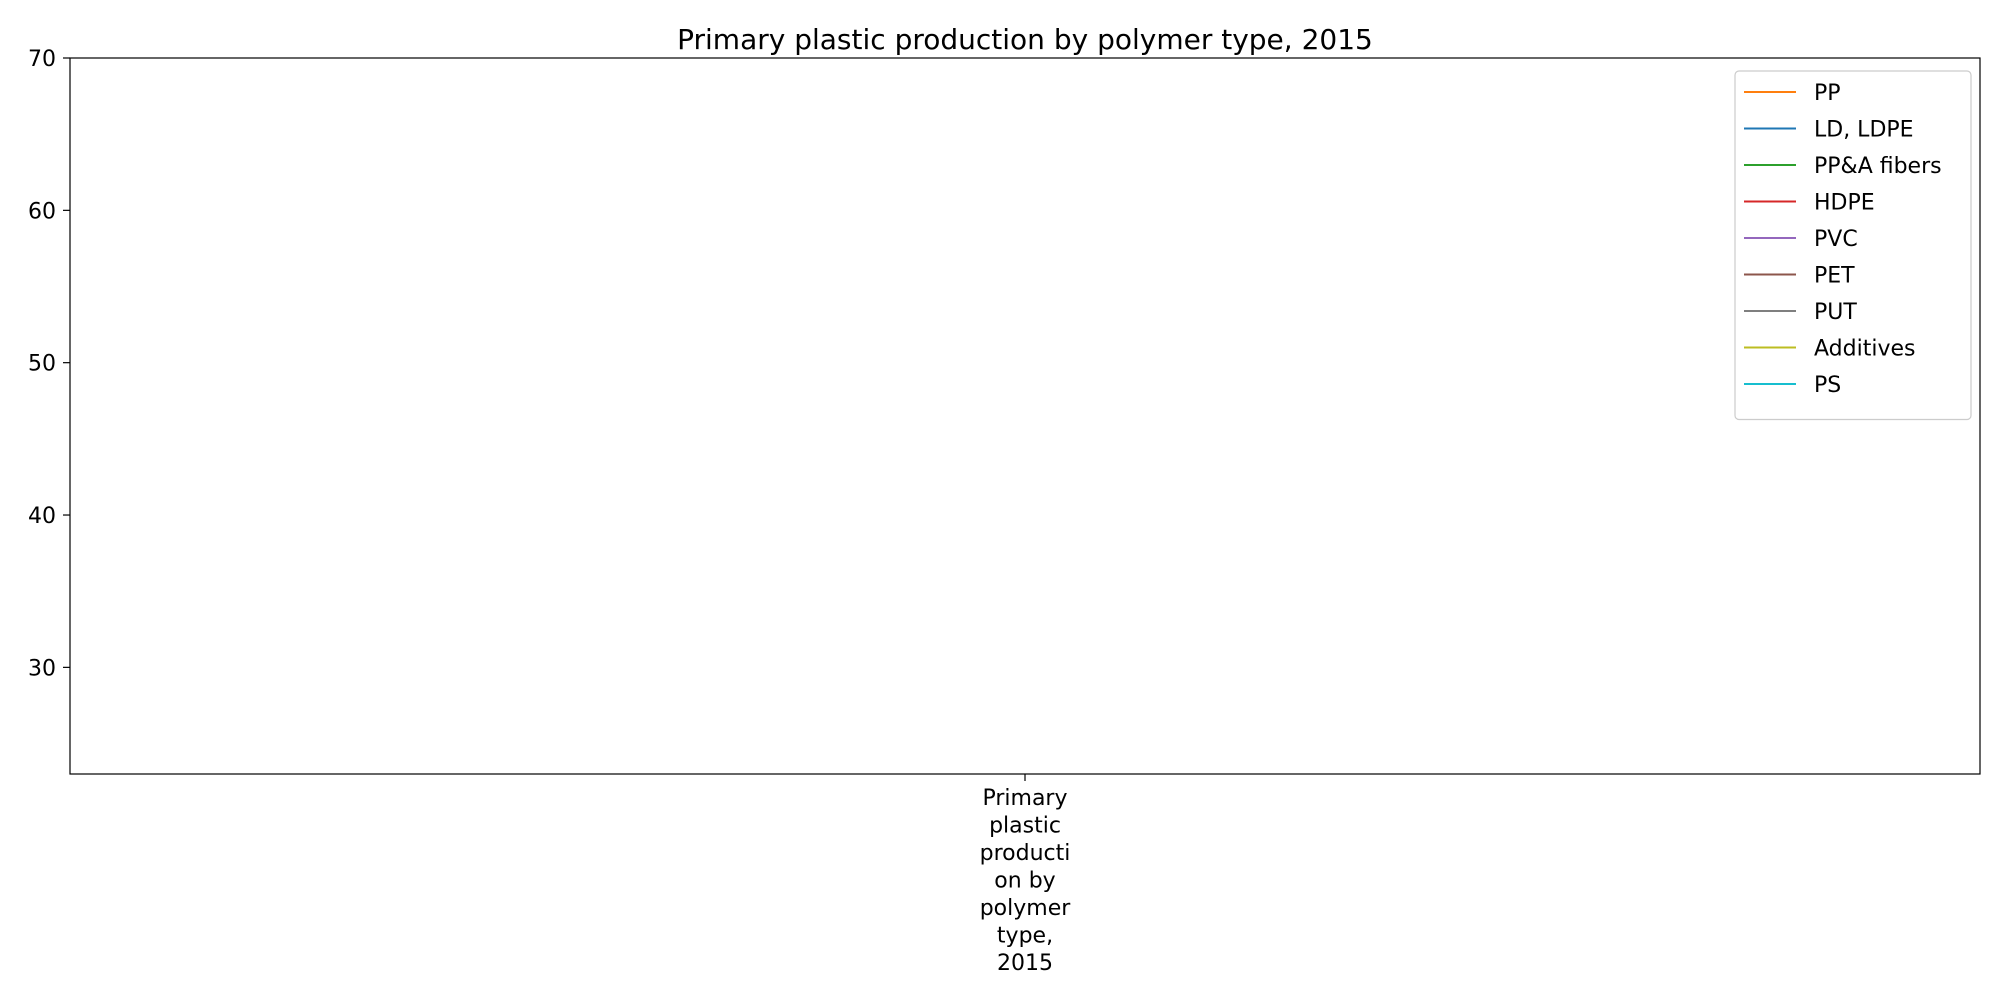  I want to click on legend-label: PP, so click(1827, 93).